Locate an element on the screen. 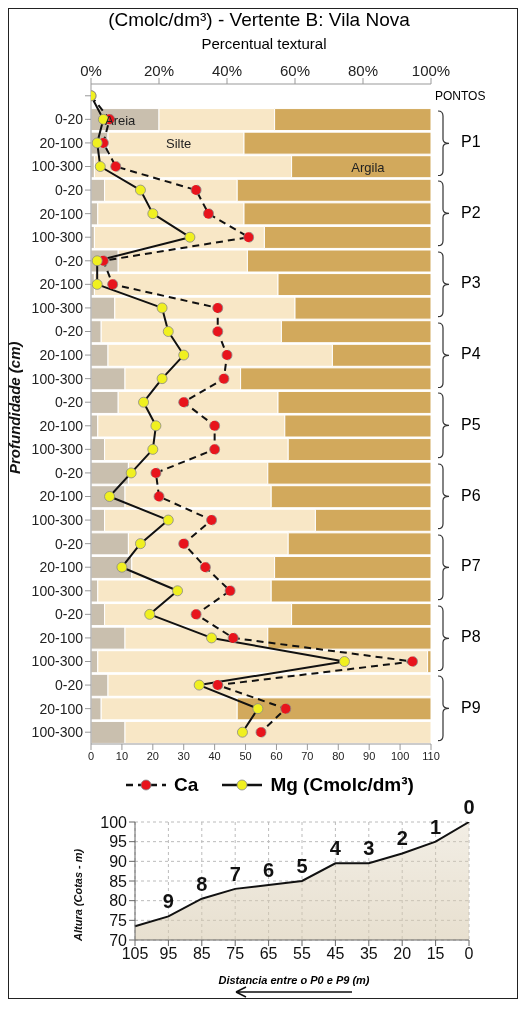 This screenshot has height=1014, width=526. text: P8 is located at coordinates (471, 636).